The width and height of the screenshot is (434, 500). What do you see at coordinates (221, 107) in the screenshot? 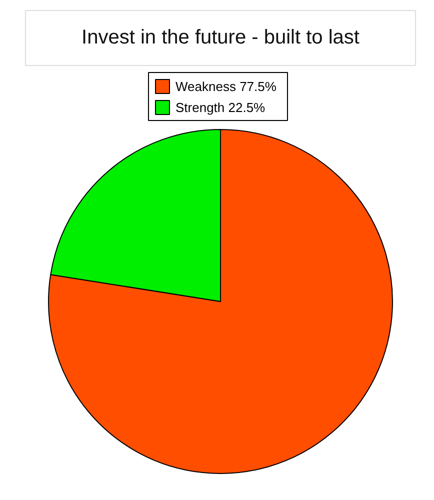
I see `legend-label: Strength 22.5%` at bounding box center [221, 107].